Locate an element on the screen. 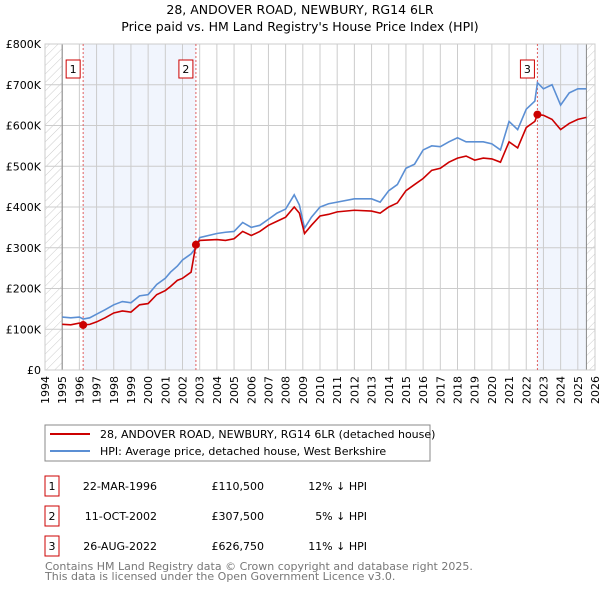 This screenshot has height=590, width=600. row-number: 3 is located at coordinates (52, 546).